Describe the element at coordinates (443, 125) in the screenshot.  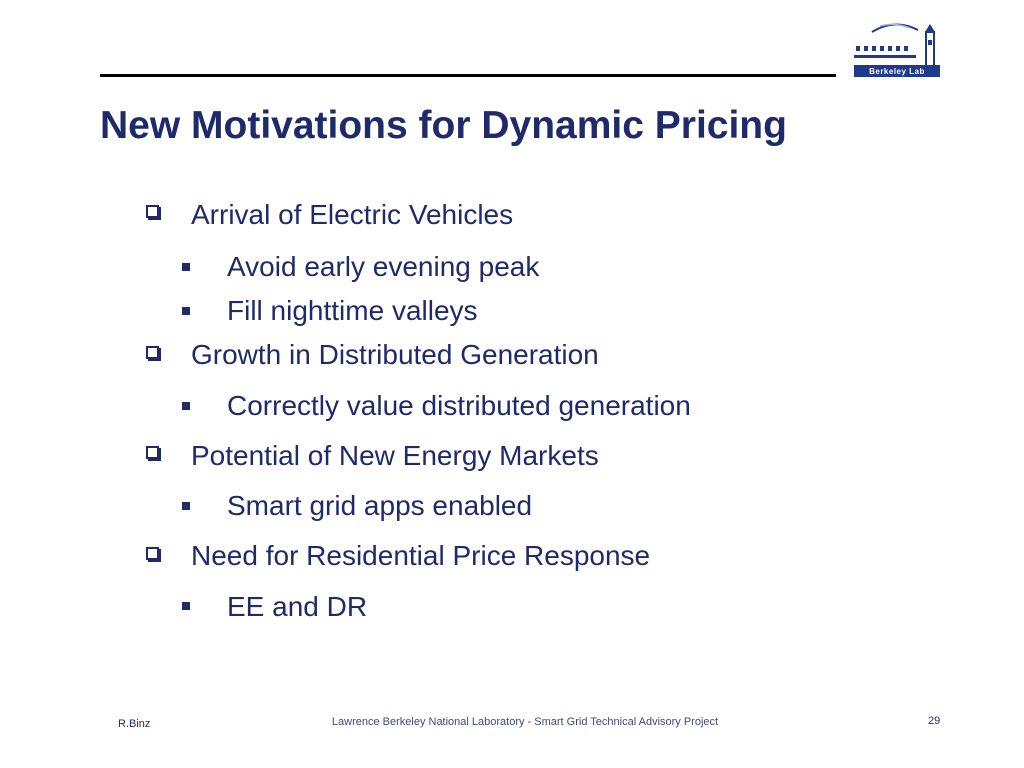
I see `slide-title: New Motivations for Dynamic Pricing` at that location.